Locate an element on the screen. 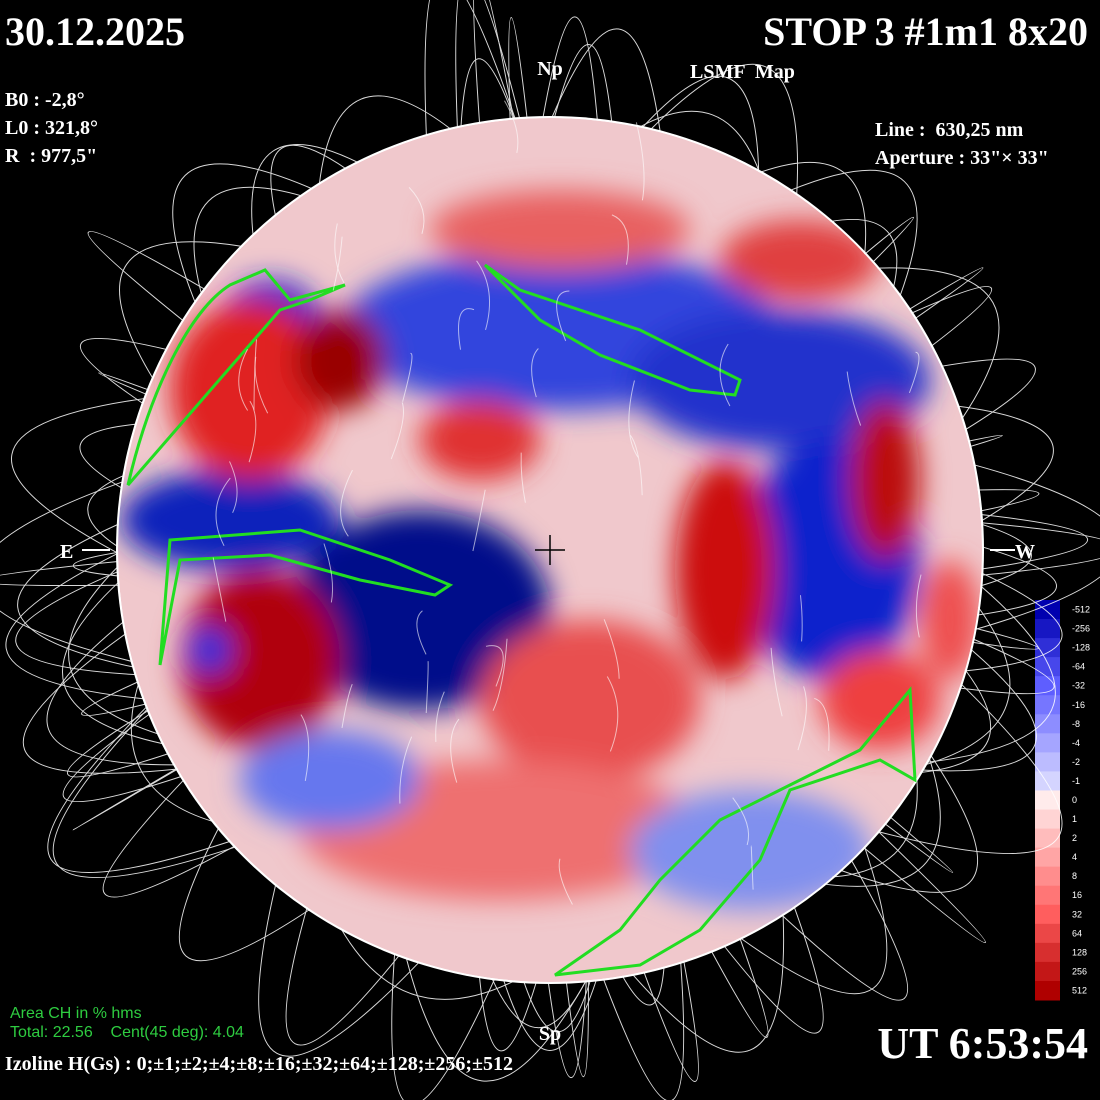  colorbar-label: 64 is located at coordinates (1077, 933).